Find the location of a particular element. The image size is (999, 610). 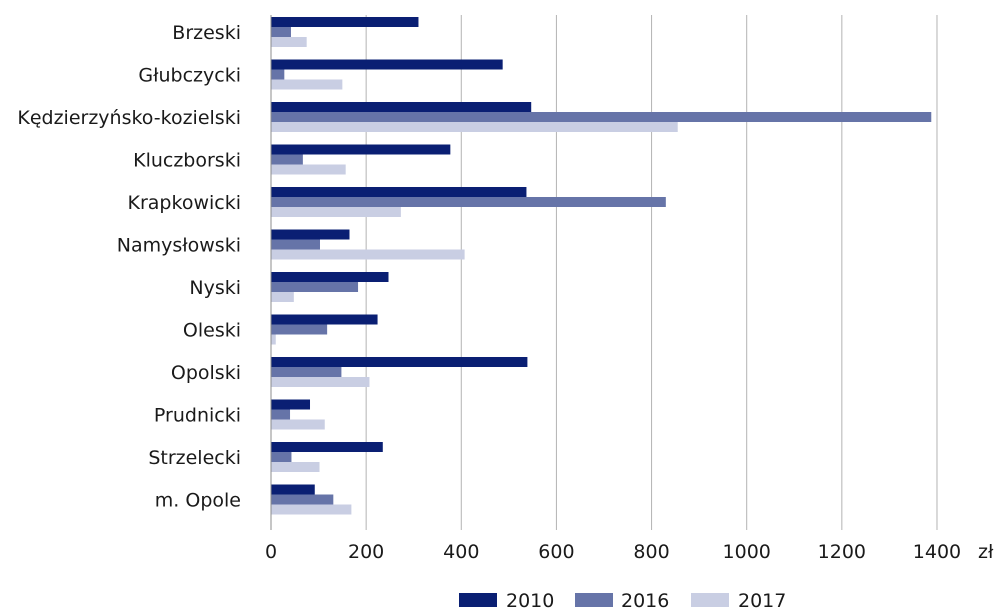

legend: 2010 2016 2017 is located at coordinates (622, 600).